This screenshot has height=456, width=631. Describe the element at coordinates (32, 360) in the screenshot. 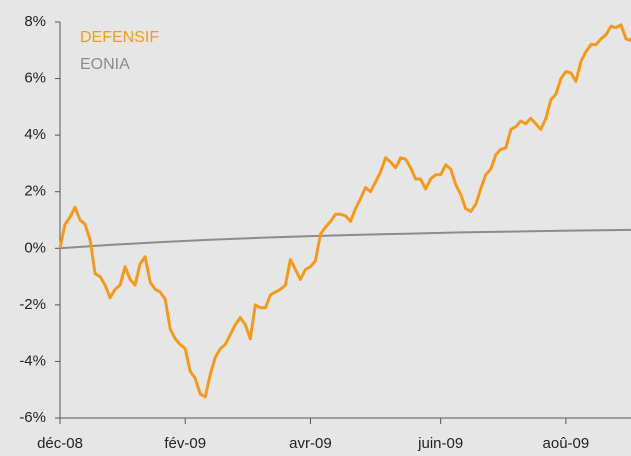

I see `y-tick-label: -4%` at that location.